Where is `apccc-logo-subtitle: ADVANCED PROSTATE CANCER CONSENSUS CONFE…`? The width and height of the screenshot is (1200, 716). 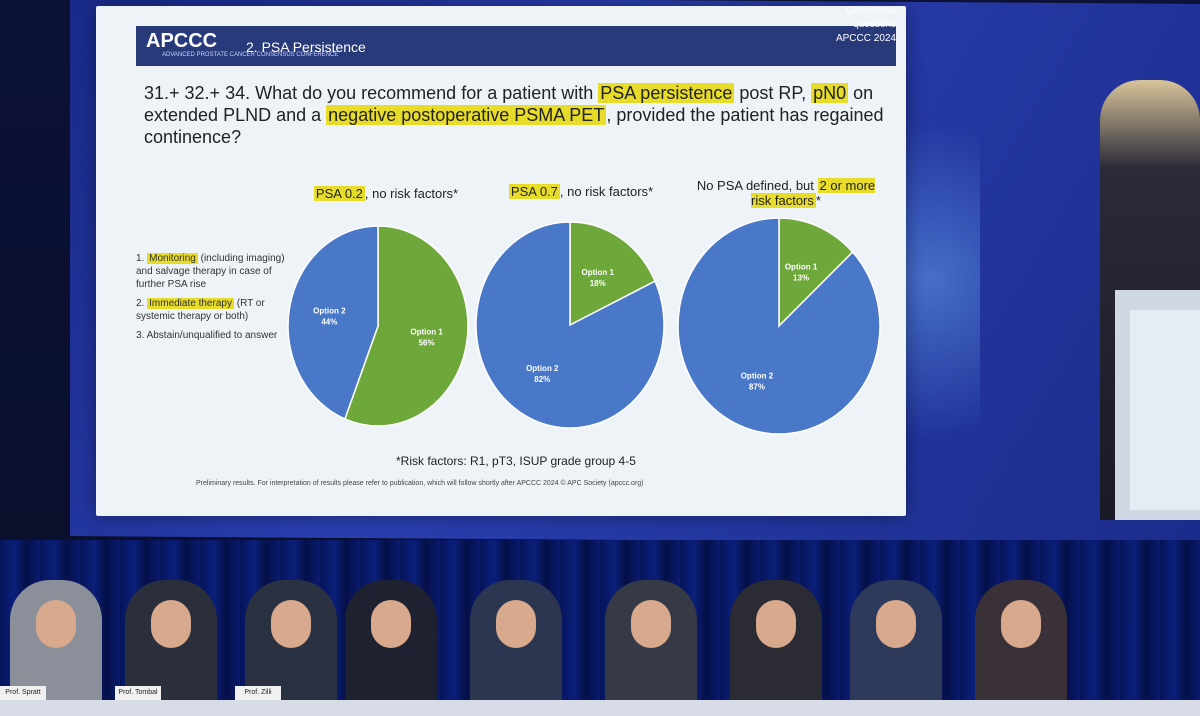
apccc-logo-subtitle: ADVANCED PROSTATE CANCER CONSENSUS CONFE… is located at coordinates (250, 55).